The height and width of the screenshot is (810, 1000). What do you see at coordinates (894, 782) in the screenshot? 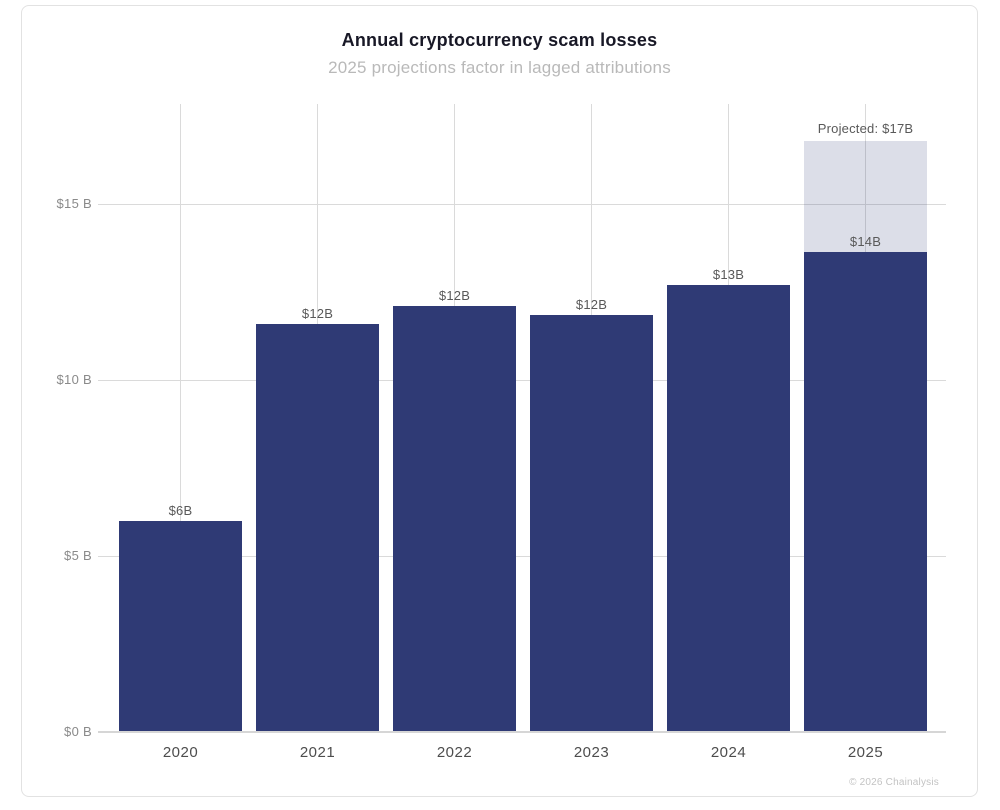
I see `copyright-note: © 2026 Chainalysis` at bounding box center [894, 782].